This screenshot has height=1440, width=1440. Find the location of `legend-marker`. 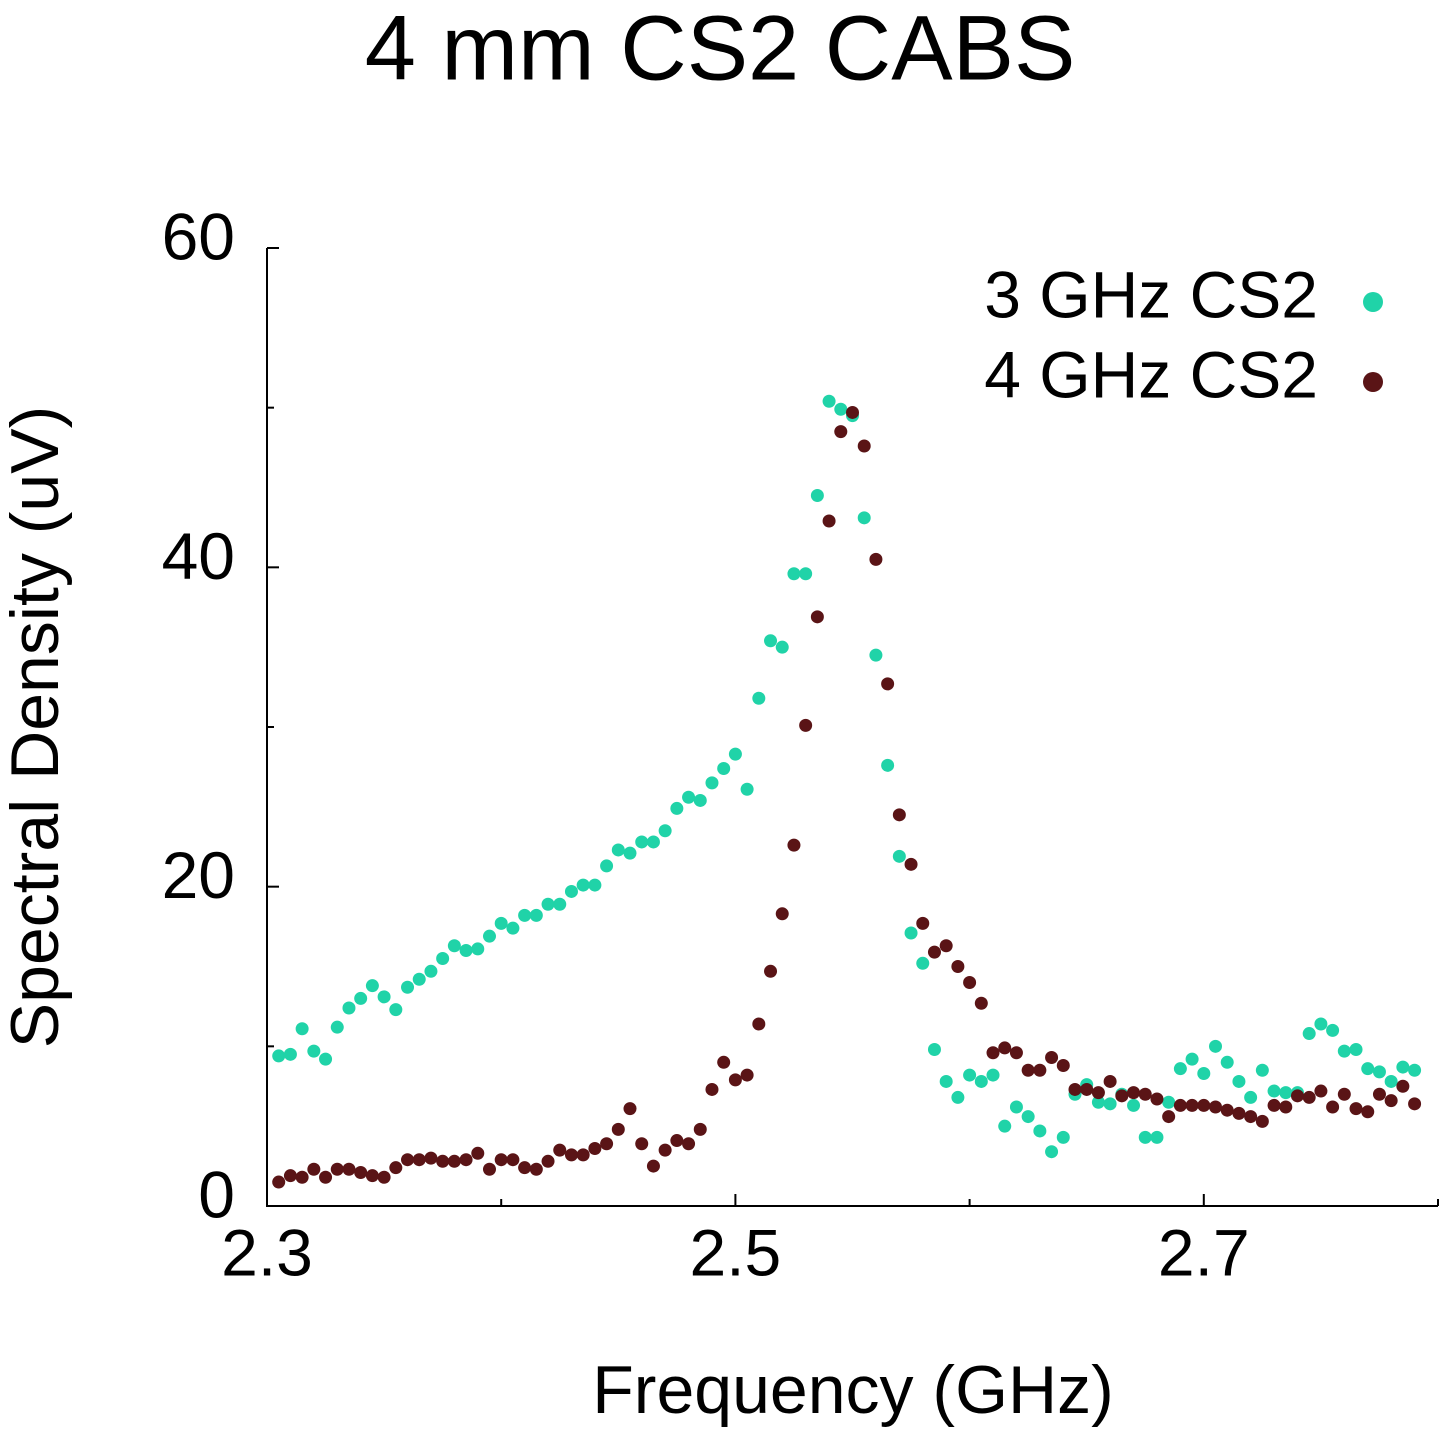

legend-marker is located at coordinates (1373, 382).